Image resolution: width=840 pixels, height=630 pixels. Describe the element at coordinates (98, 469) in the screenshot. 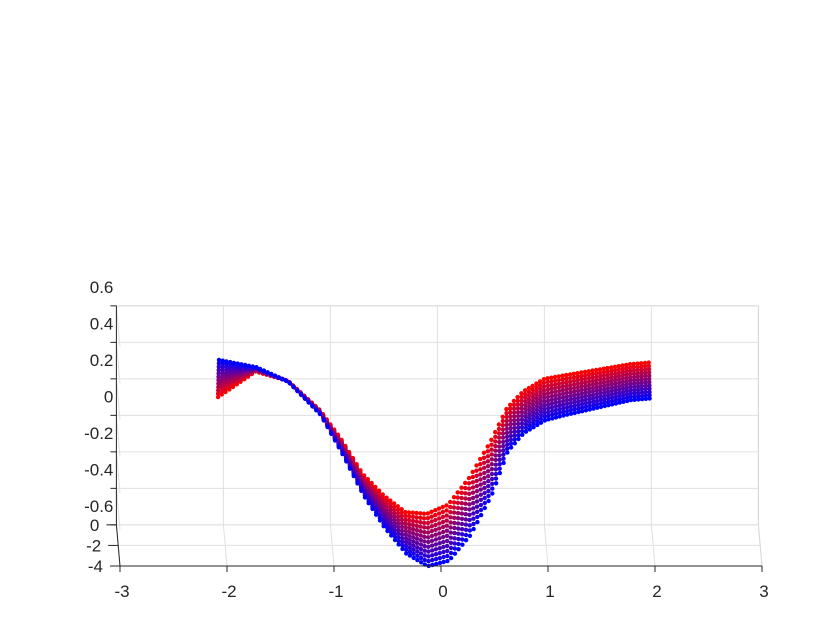

I see `z-tick-label: -0.4` at that location.